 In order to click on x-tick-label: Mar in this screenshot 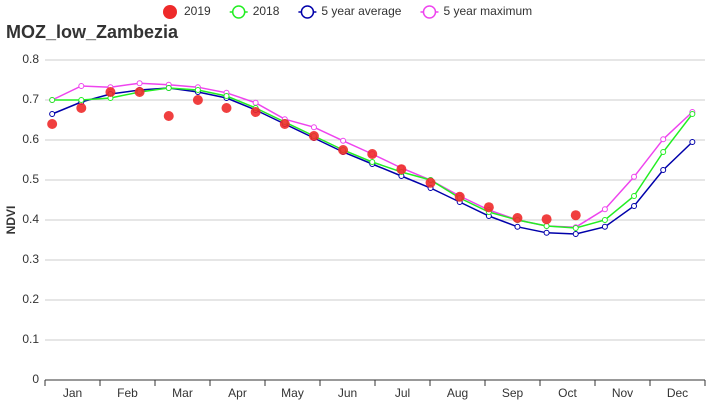, I will do `click(182, 393)`.